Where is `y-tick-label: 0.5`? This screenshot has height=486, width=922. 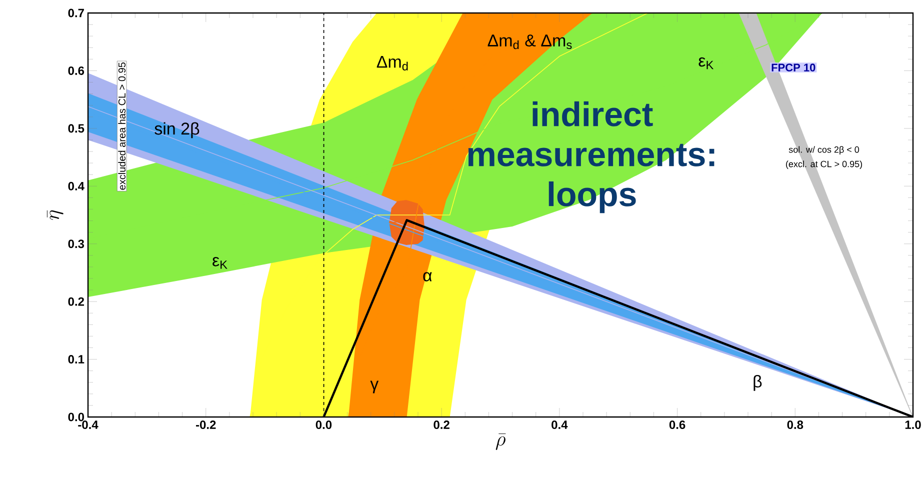 y-tick-label: 0.5 is located at coordinates (76, 128).